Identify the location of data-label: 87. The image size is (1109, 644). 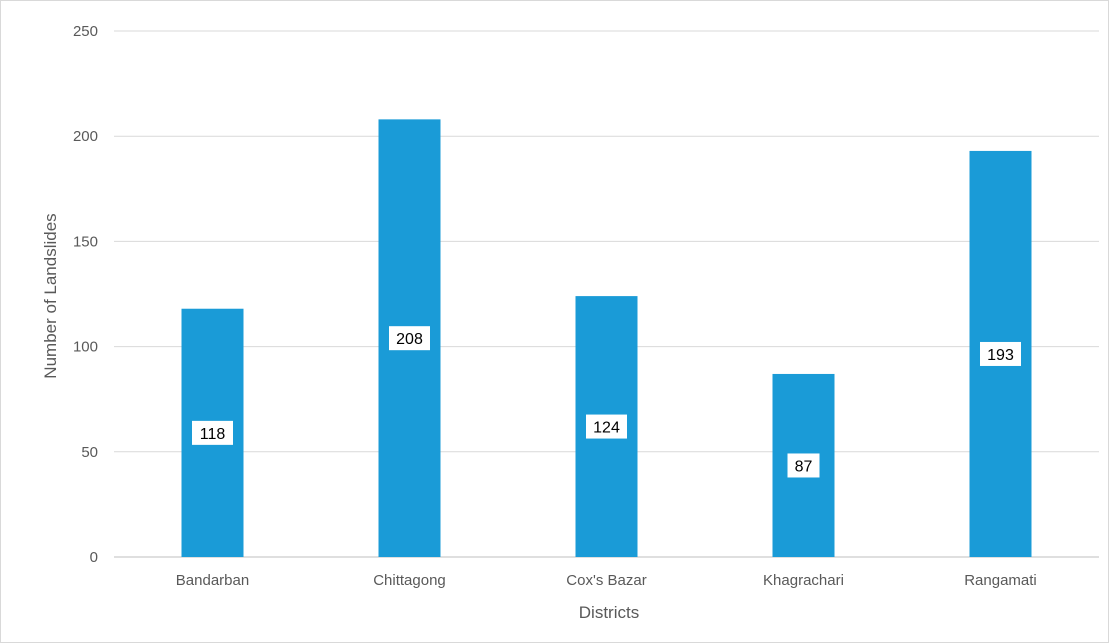
(804, 466).